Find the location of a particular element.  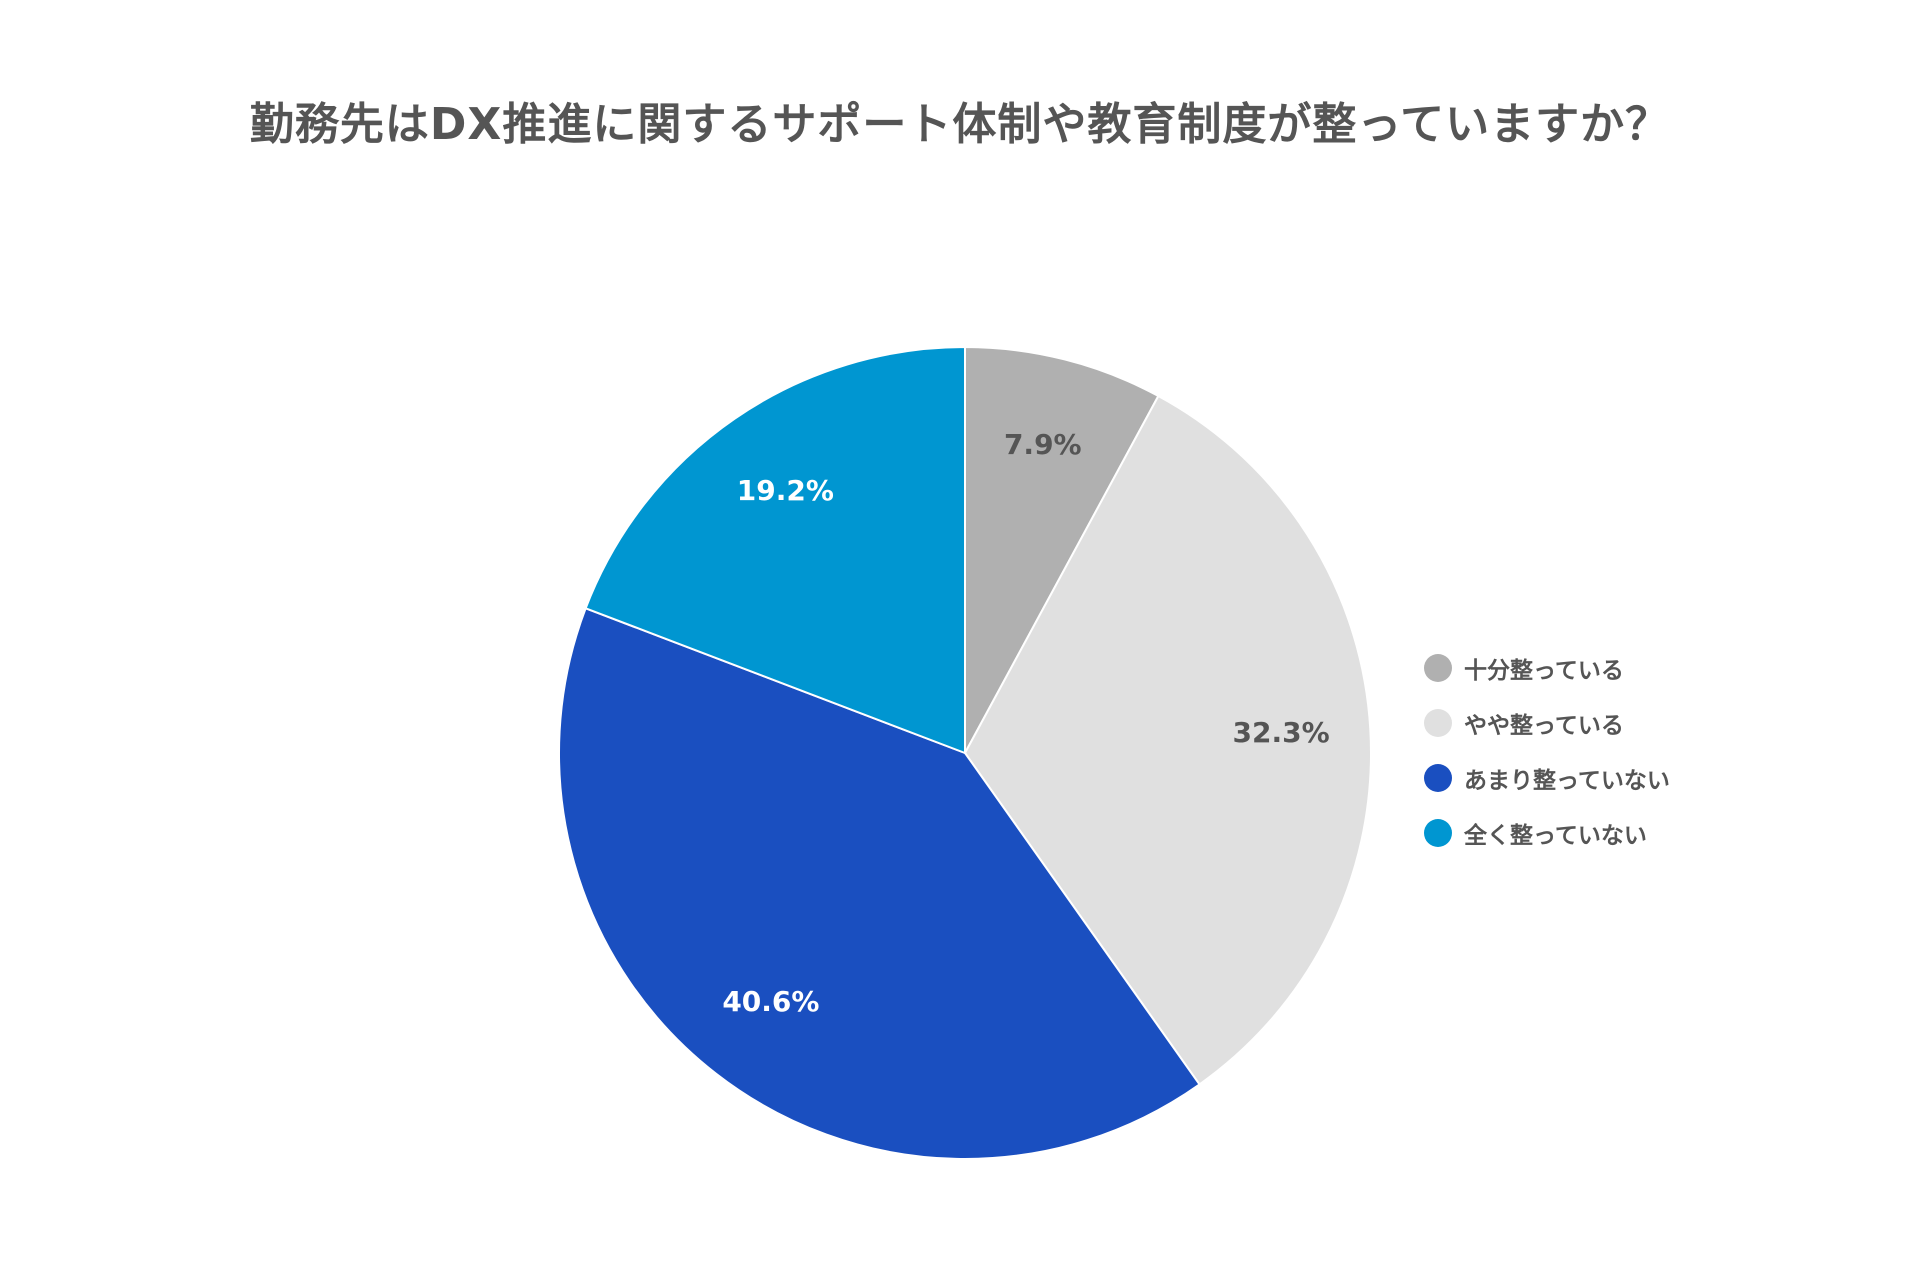

chart-title: 勤務先はDX推進に関するサポート体制や教育制度が整っていますか？ is located at coordinates (960, 124).